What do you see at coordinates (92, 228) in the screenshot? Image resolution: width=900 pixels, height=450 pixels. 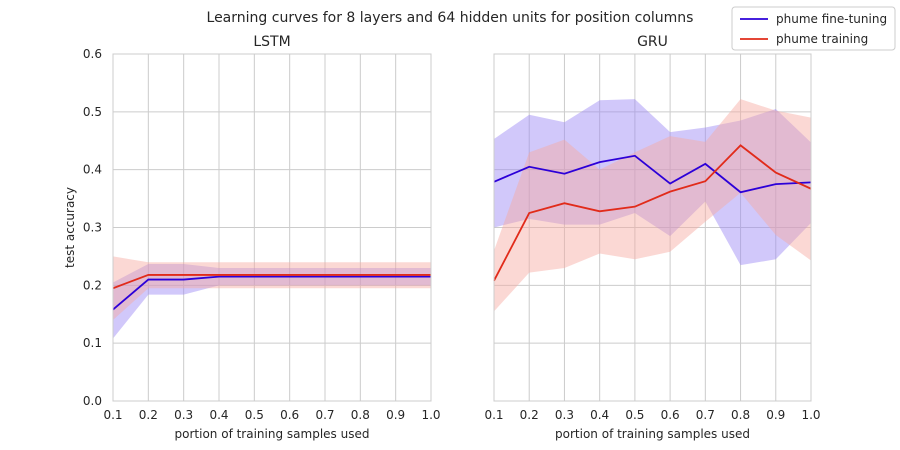 I see `y-tick-label: 0.3` at bounding box center [92, 228].